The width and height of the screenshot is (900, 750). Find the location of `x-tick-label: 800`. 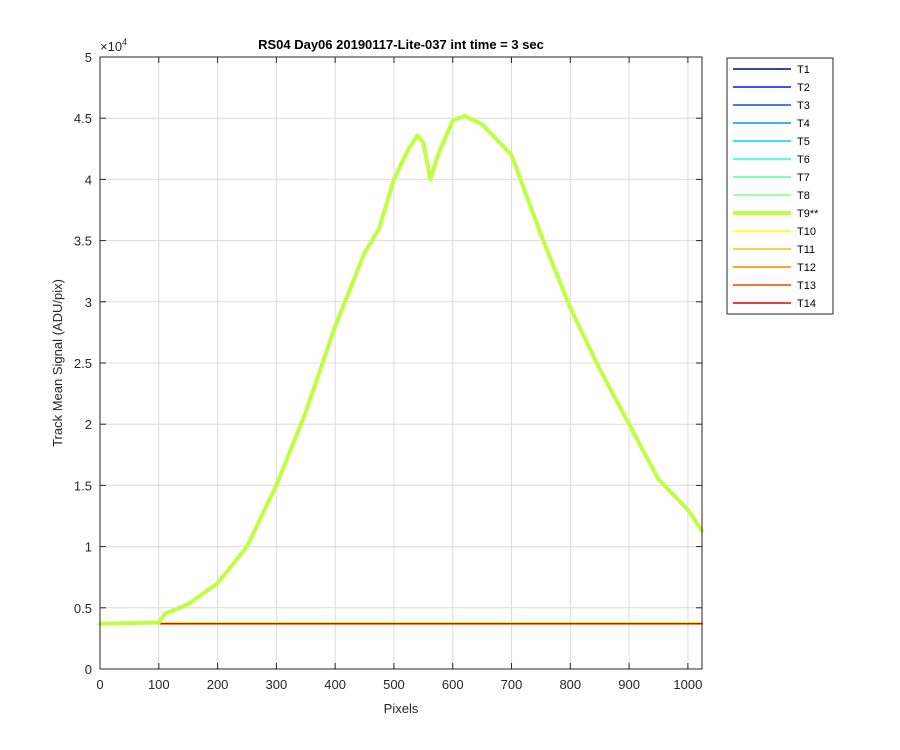

x-tick-label: 800 is located at coordinates (570, 684).